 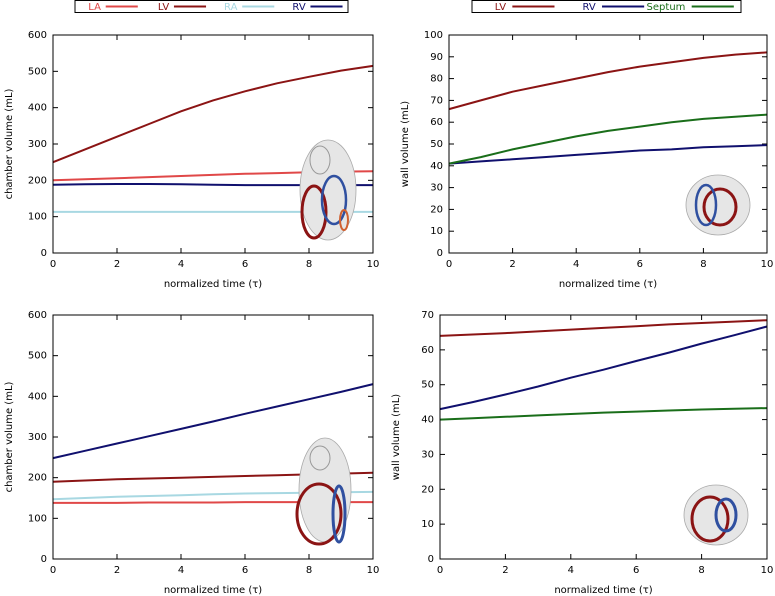 What do you see at coordinates (436, 79) in the screenshot?
I see `y-tick-label: 80` at bounding box center [436, 79].